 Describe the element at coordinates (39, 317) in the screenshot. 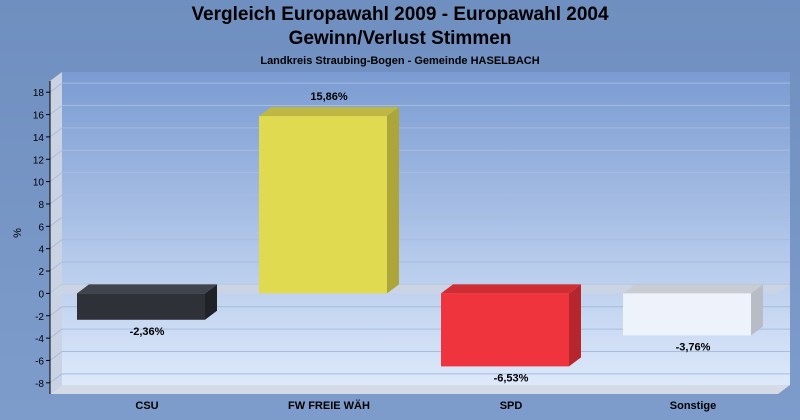

I see `y-tick-label: -2` at that location.